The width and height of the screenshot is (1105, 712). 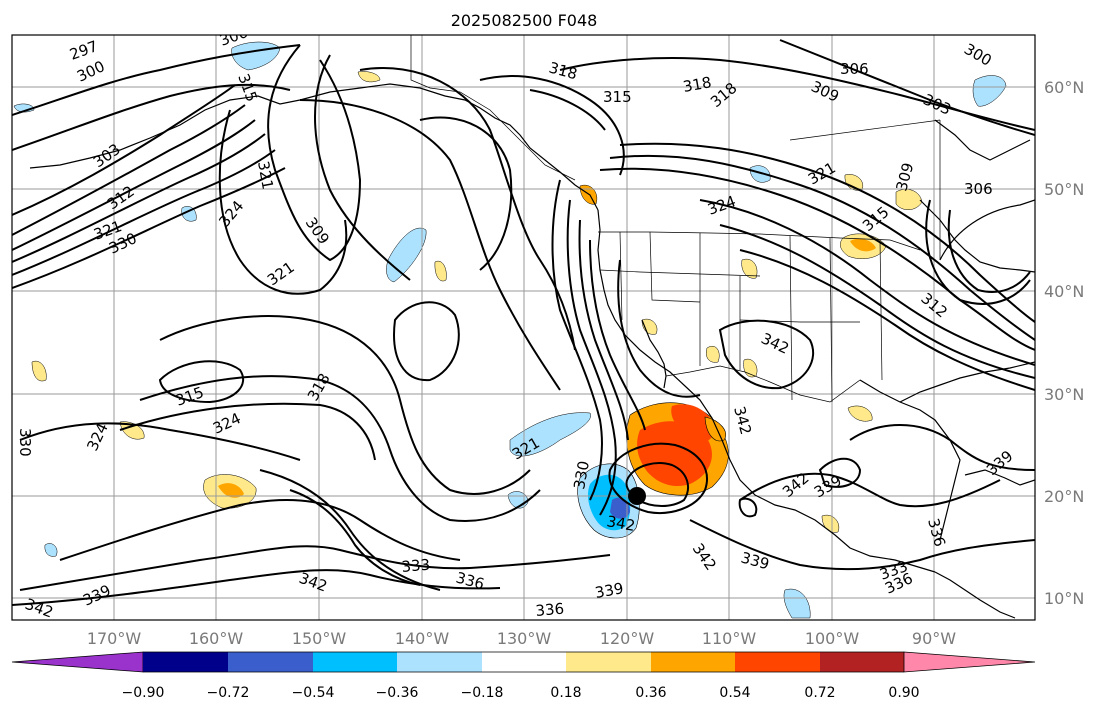 I want to click on lon-tick-label: 90°W, so click(x=934, y=638).